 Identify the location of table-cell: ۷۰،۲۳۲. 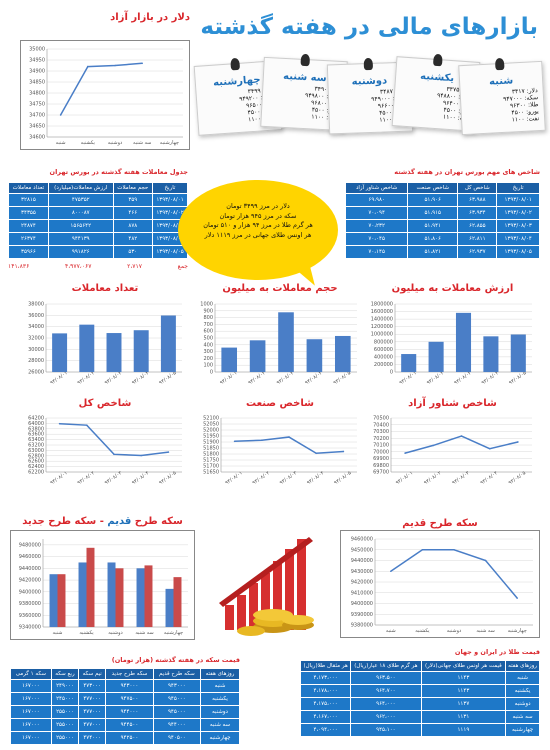
(376, 226).